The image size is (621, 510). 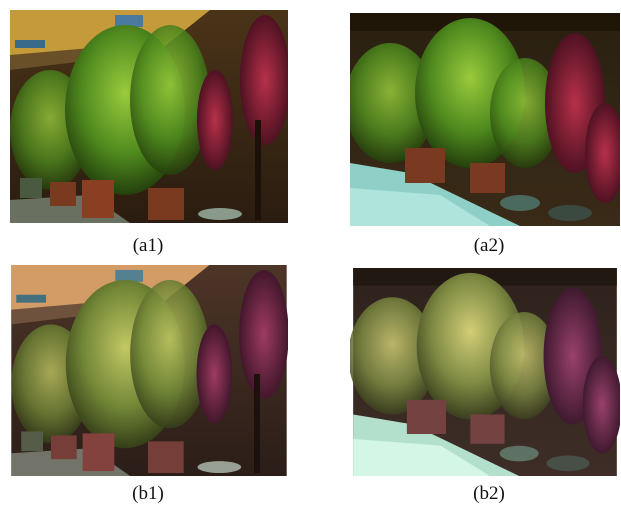 I want to click on caption: (b1), so click(x=148, y=493).